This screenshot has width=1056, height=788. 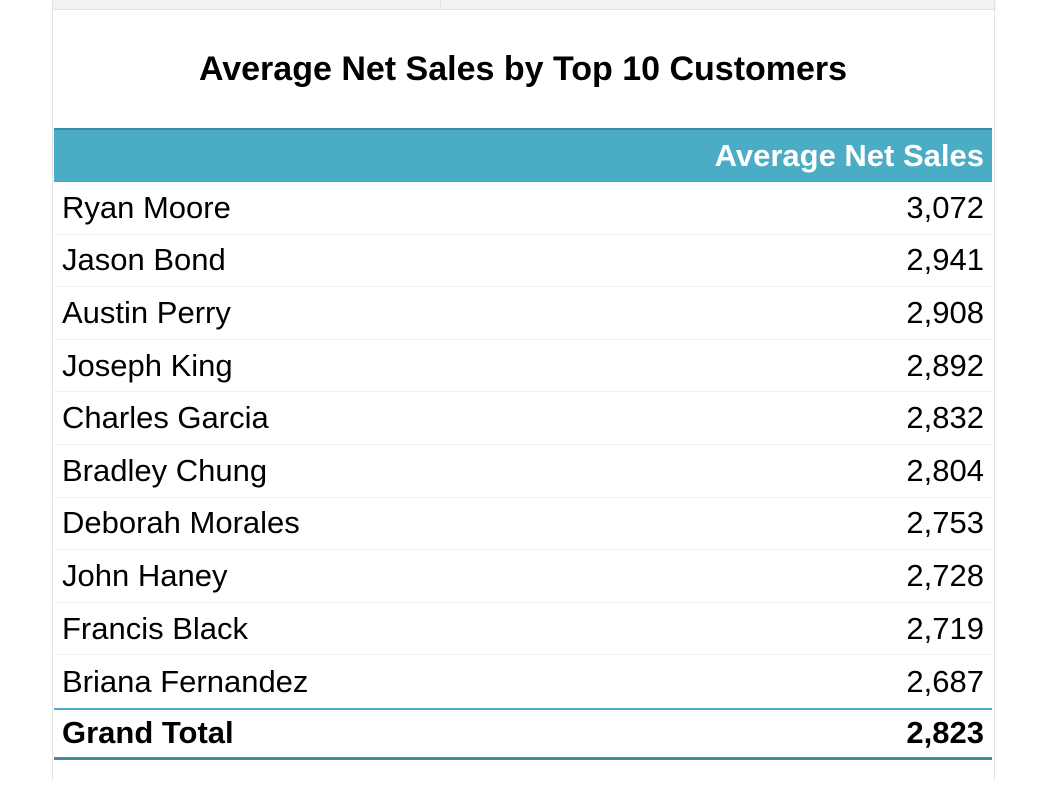 What do you see at coordinates (945, 312) in the screenshot?
I see `average-net-sales-value: 2,908` at bounding box center [945, 312].